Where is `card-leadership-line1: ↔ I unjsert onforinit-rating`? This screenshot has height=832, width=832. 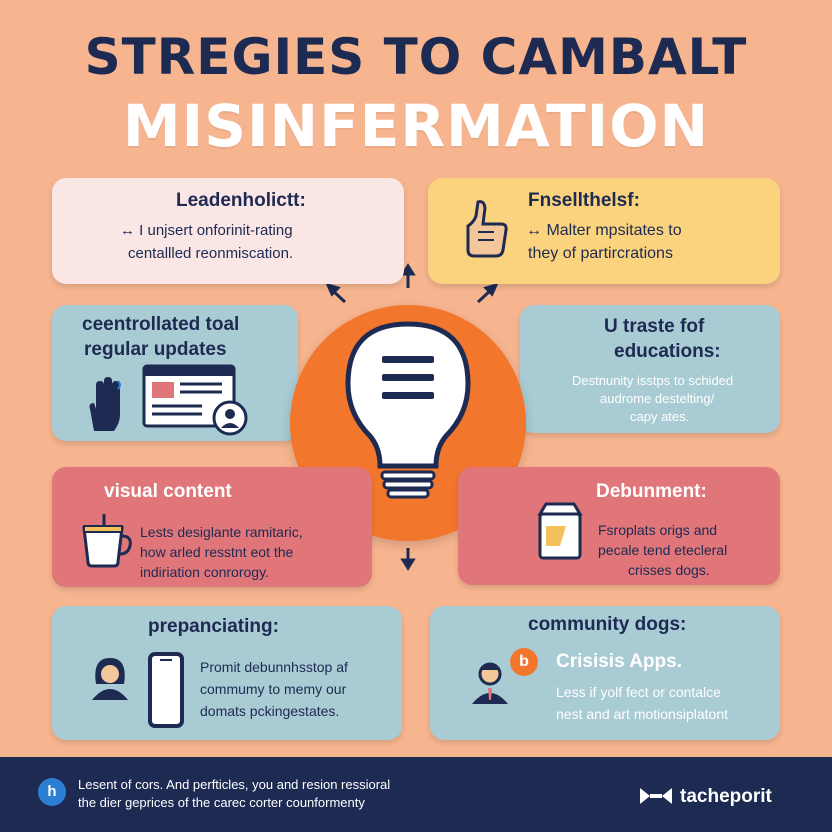
card-leadership-line1: ↔ I unjsert onforinit-rating is located at coordinates (206, 230).